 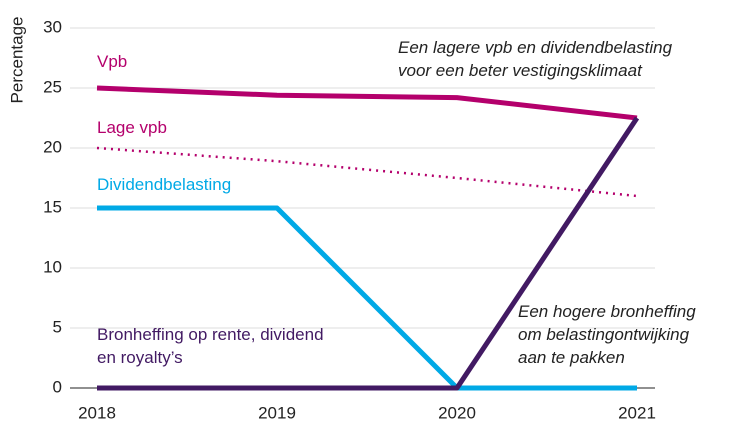 I want to click on annotation: voor een beter vestigingsklimaat, so click(x=520, y=70).